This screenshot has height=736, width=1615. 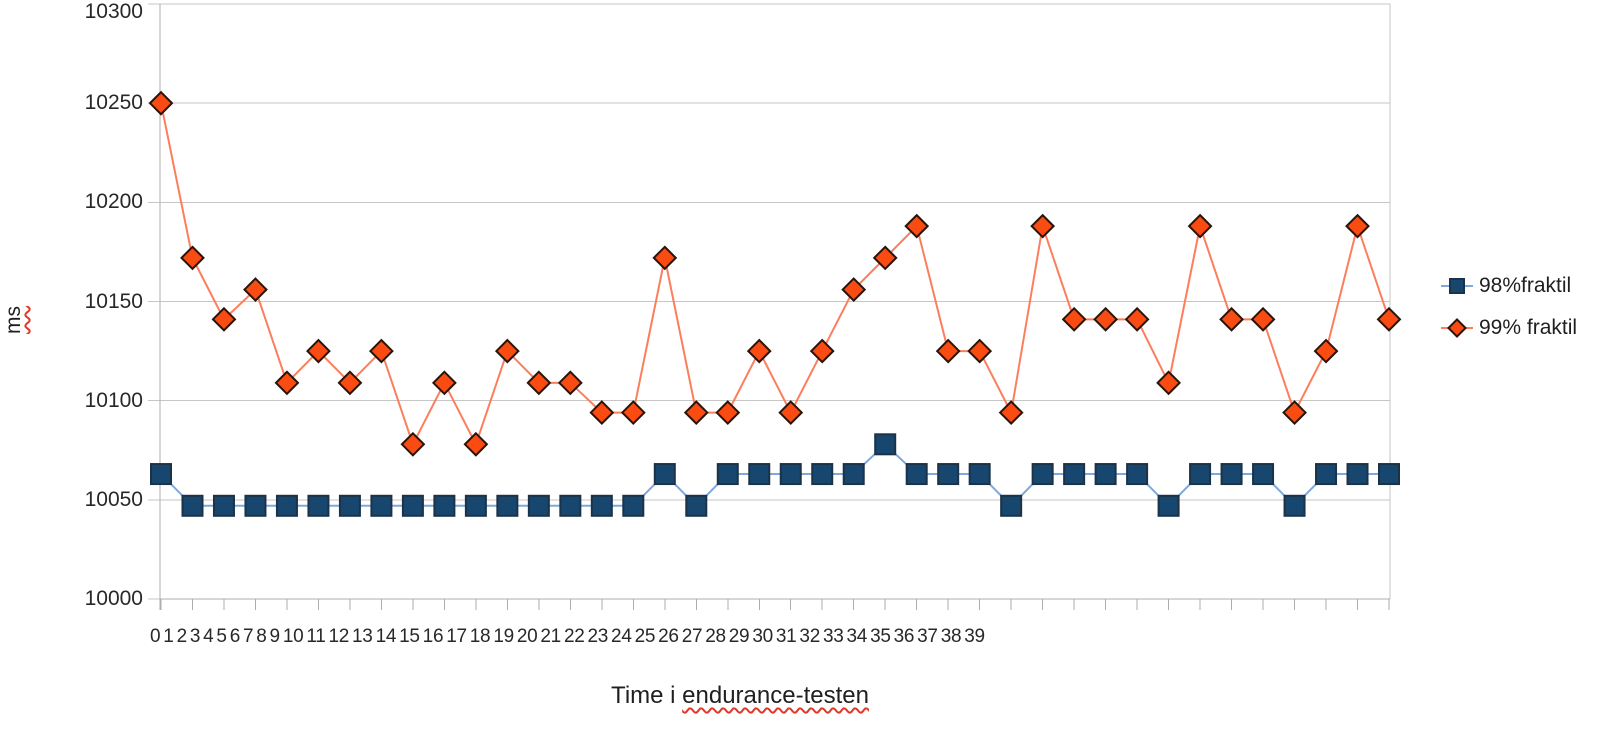 What do you see at coordinates (208, 636) in the screenshot?
I see `x-tick-label: 4` at bounding box center [208, 636].